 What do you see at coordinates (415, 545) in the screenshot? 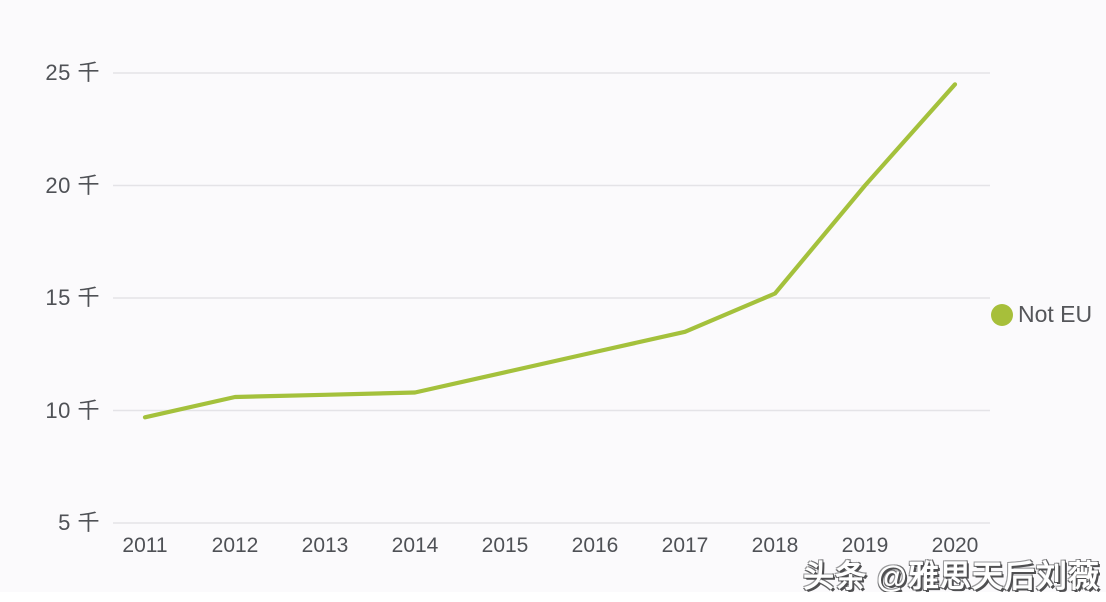
I see `x-axis-tick-label: 2014` at bounding box center [415, 545].